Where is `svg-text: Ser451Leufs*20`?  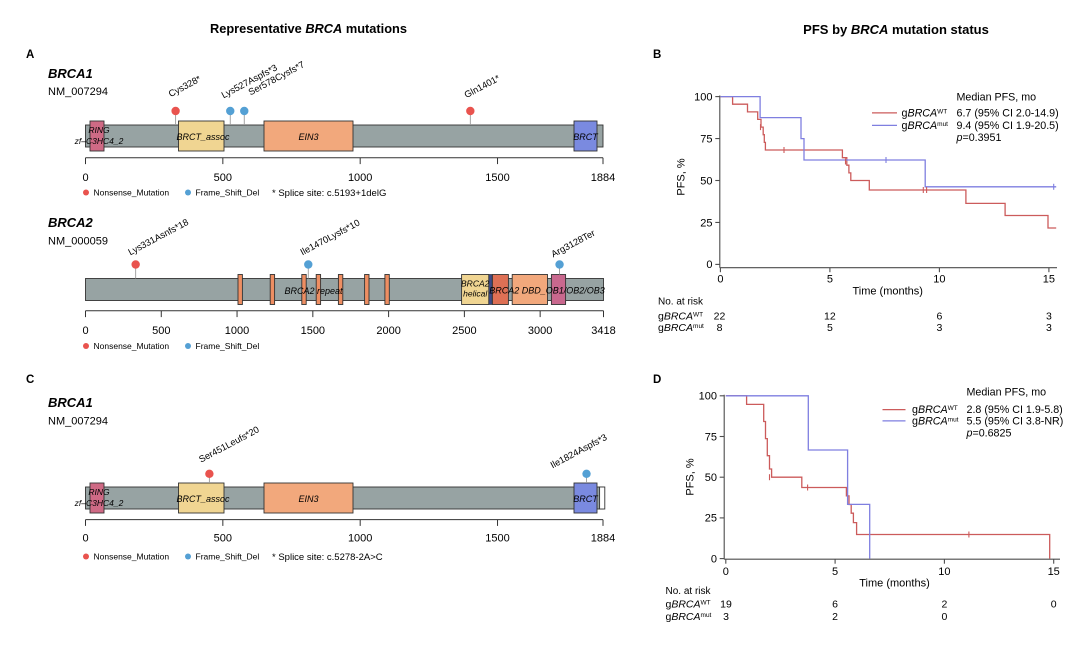
svg-text: Ser451Leufs*20 is located at coordinates (229, 444).